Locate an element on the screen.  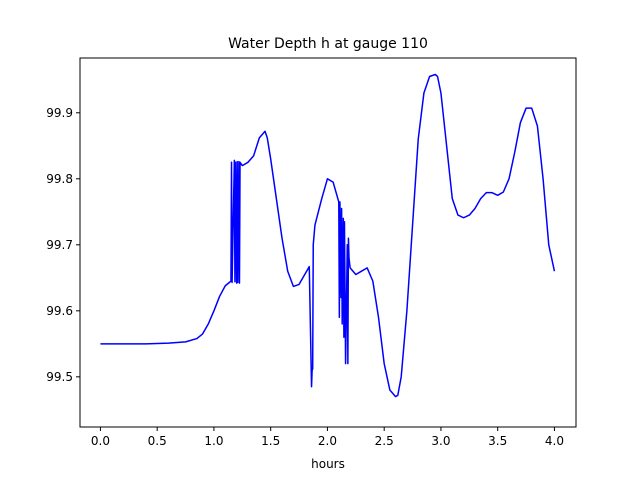
y-tick-label: 99.7 is located at coordinates (59, 245).